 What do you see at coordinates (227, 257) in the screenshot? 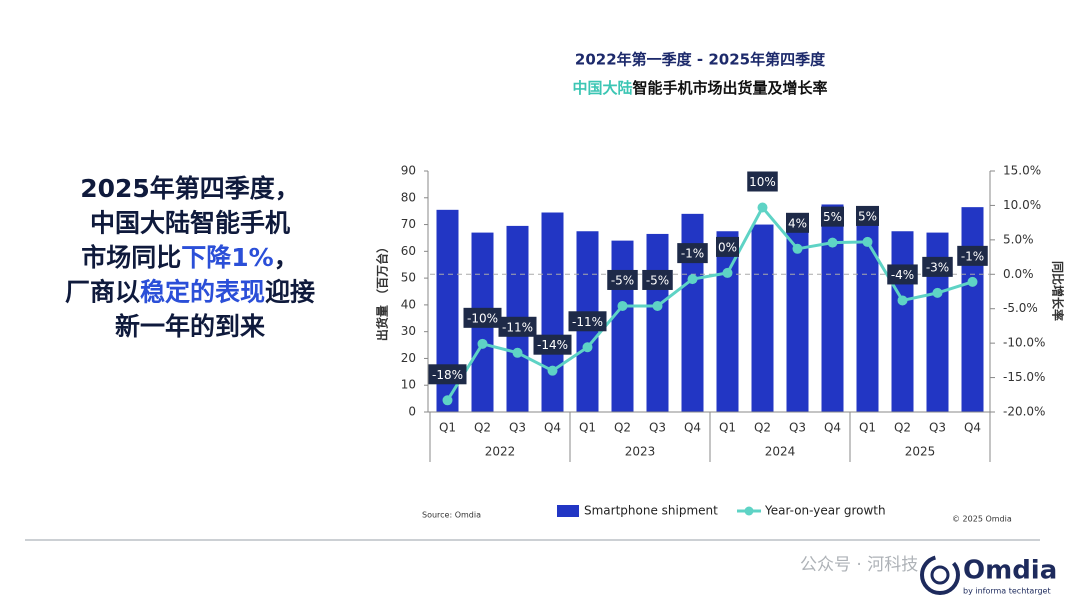
I see `text-segment: 下降1%` at bounding box center [227, 257].